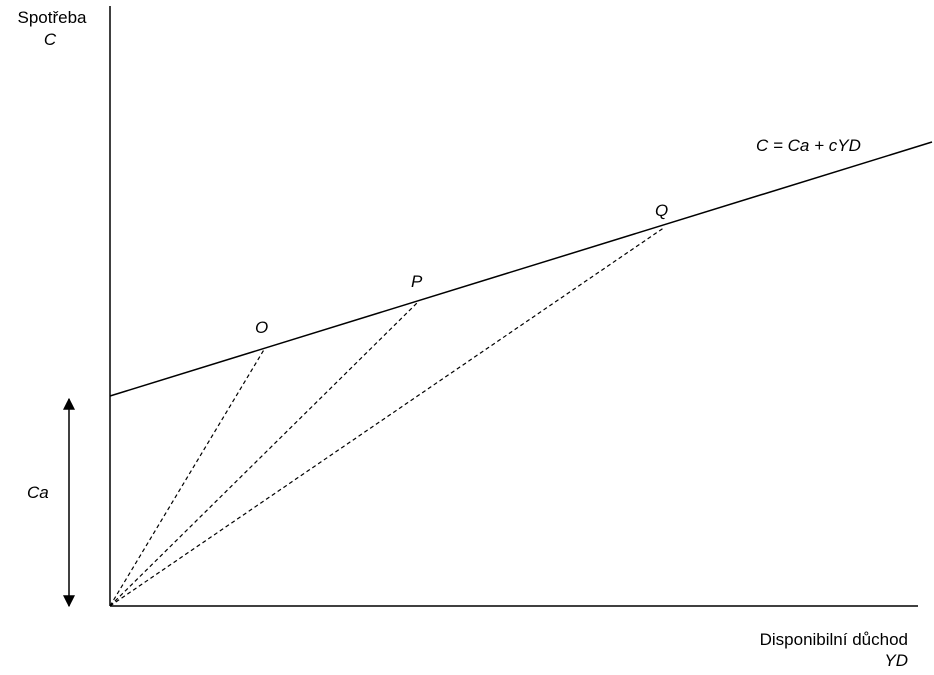 The height and width of the screenshot is (675, 934). I want to click on y-axis-symbol: C, so click(50, 39).